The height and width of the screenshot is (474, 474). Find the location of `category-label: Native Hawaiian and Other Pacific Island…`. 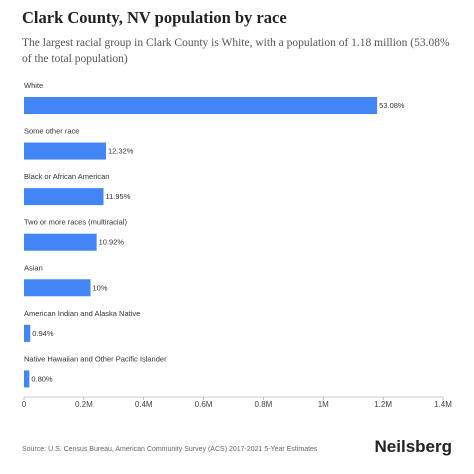

category-label: Native Hawaiian and Other Pacific Island… is located at coordinates (95, 358).